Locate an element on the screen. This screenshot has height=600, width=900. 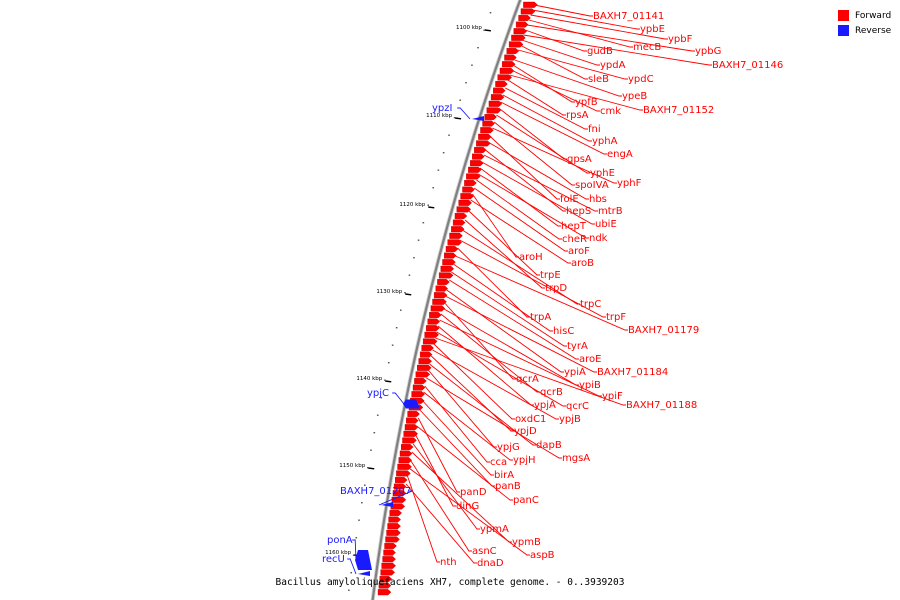
gene-label-ypmb: ypmB is located at coordinates (526, 542).